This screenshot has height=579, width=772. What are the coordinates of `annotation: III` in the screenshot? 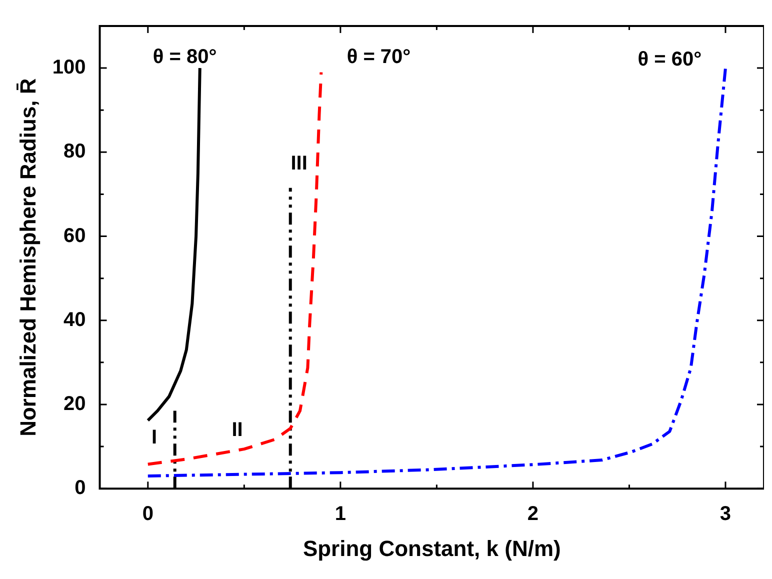 It's located at (299, 163).